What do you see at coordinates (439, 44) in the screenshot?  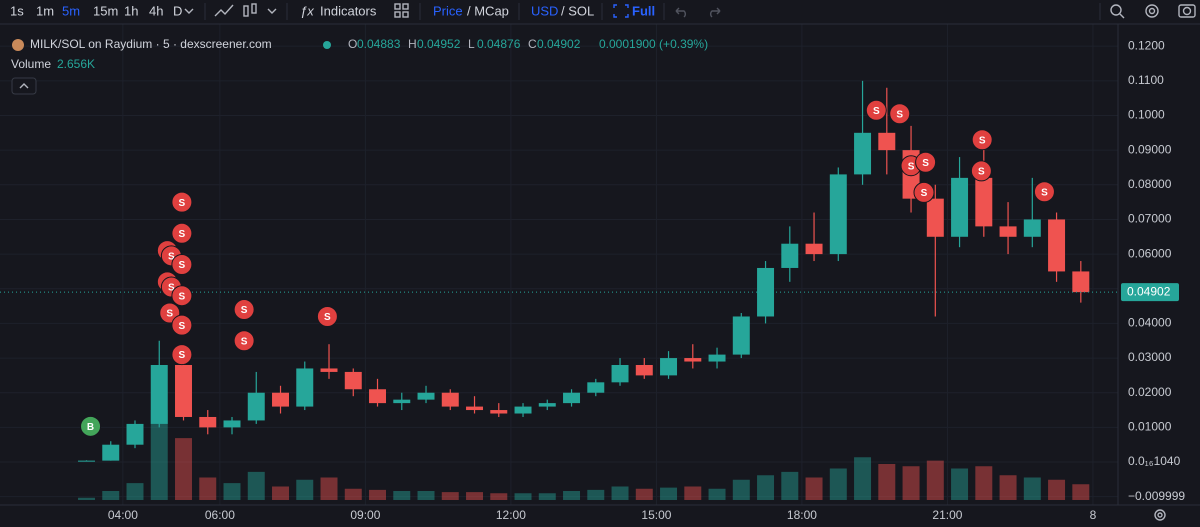 I see `ohlc-value: 0.04952` at bounding box center [439, 44].